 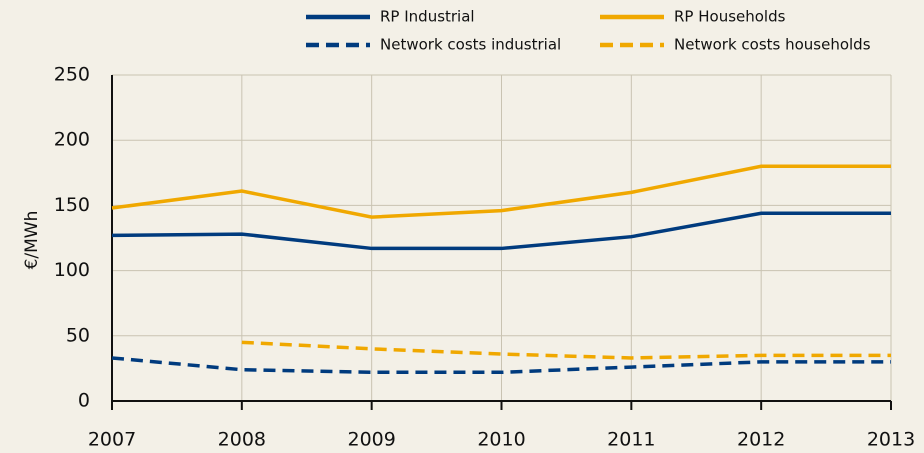 I want to click on y-tick-label: 50, so click(x=78, y=335).